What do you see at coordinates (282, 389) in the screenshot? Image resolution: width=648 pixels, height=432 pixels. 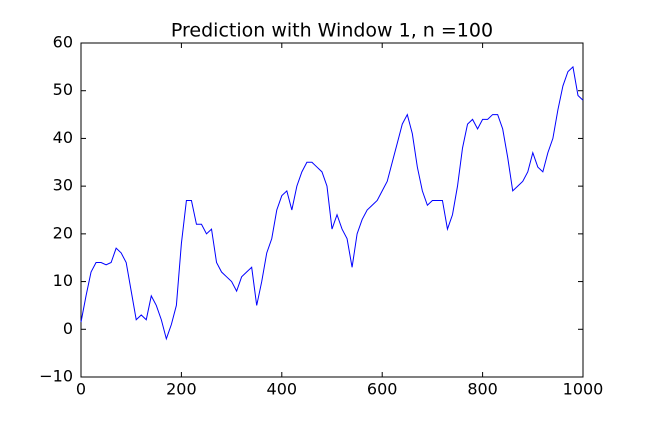 I see `x-tick-label: 400` at bounding box center [282, 389].